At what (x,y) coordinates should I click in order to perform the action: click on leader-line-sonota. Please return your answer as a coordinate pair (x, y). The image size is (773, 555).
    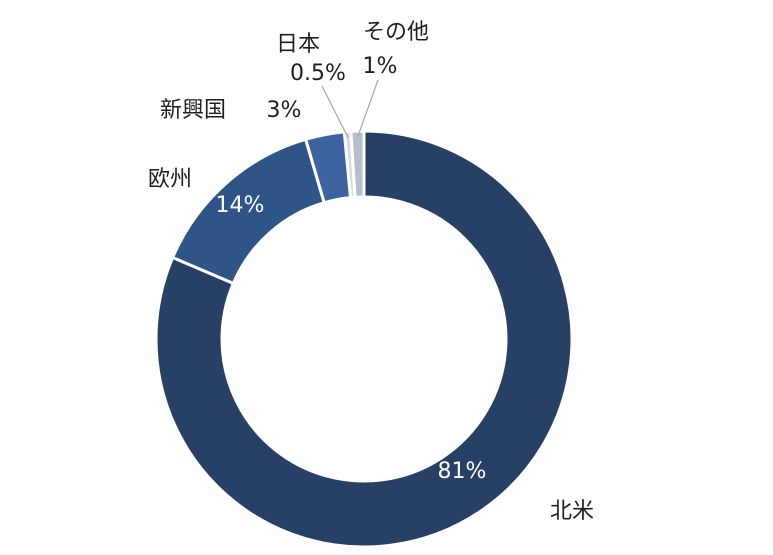
    Looking at the image, I should click on (368, 108).